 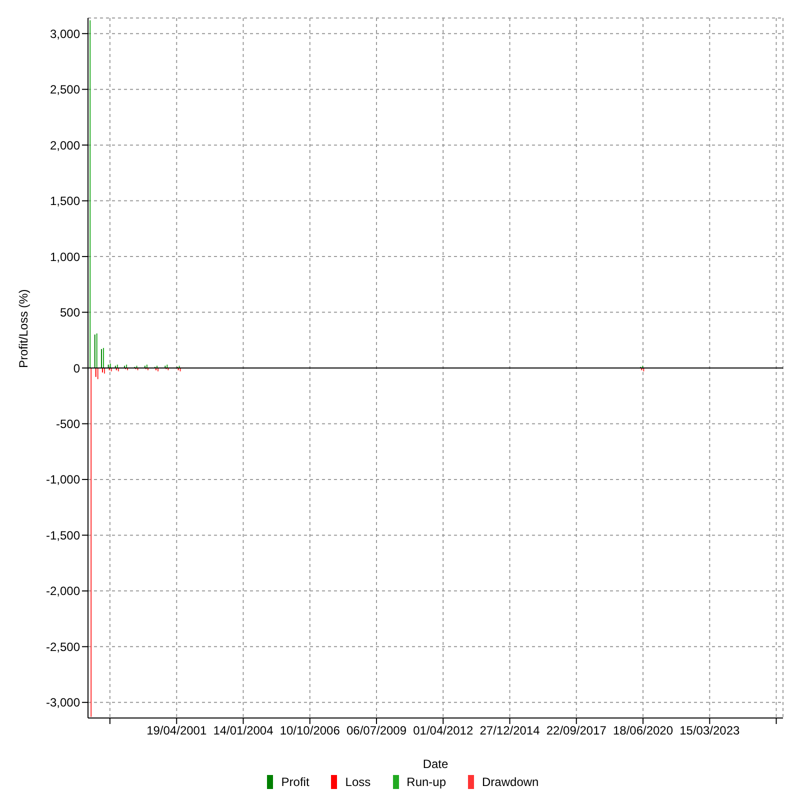 I want to click on legend-label: Drawdown, so click(x=510, y=782).